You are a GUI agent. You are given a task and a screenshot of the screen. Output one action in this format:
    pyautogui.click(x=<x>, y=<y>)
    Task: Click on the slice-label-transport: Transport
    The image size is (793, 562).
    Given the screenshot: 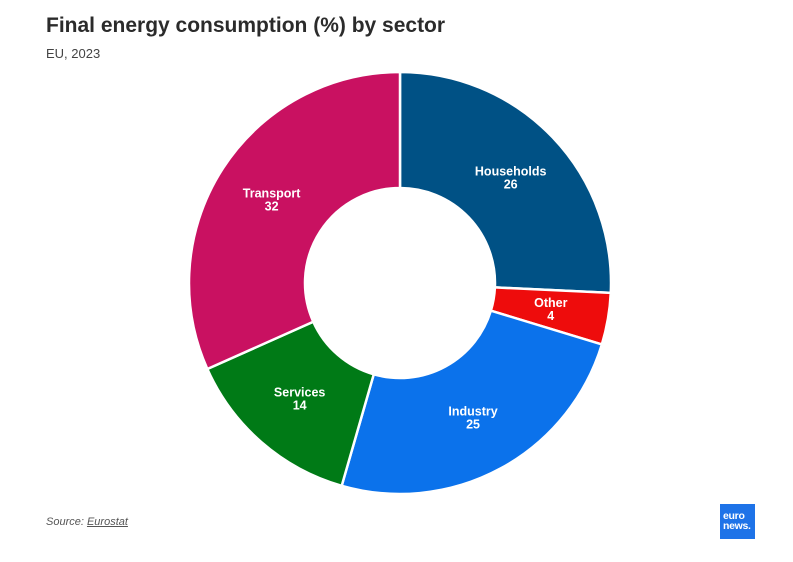 What is the action you would take?
    pyautogui.click(x=272, y=194)
    